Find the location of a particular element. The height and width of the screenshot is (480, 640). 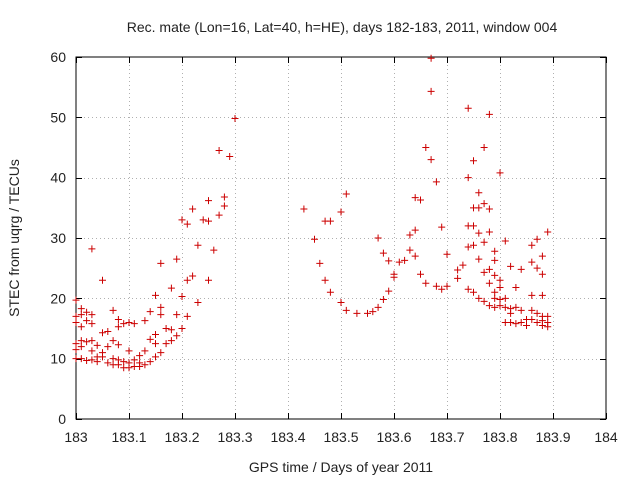

x-tick-label: 183.6 is located at coordinates (393, 437).